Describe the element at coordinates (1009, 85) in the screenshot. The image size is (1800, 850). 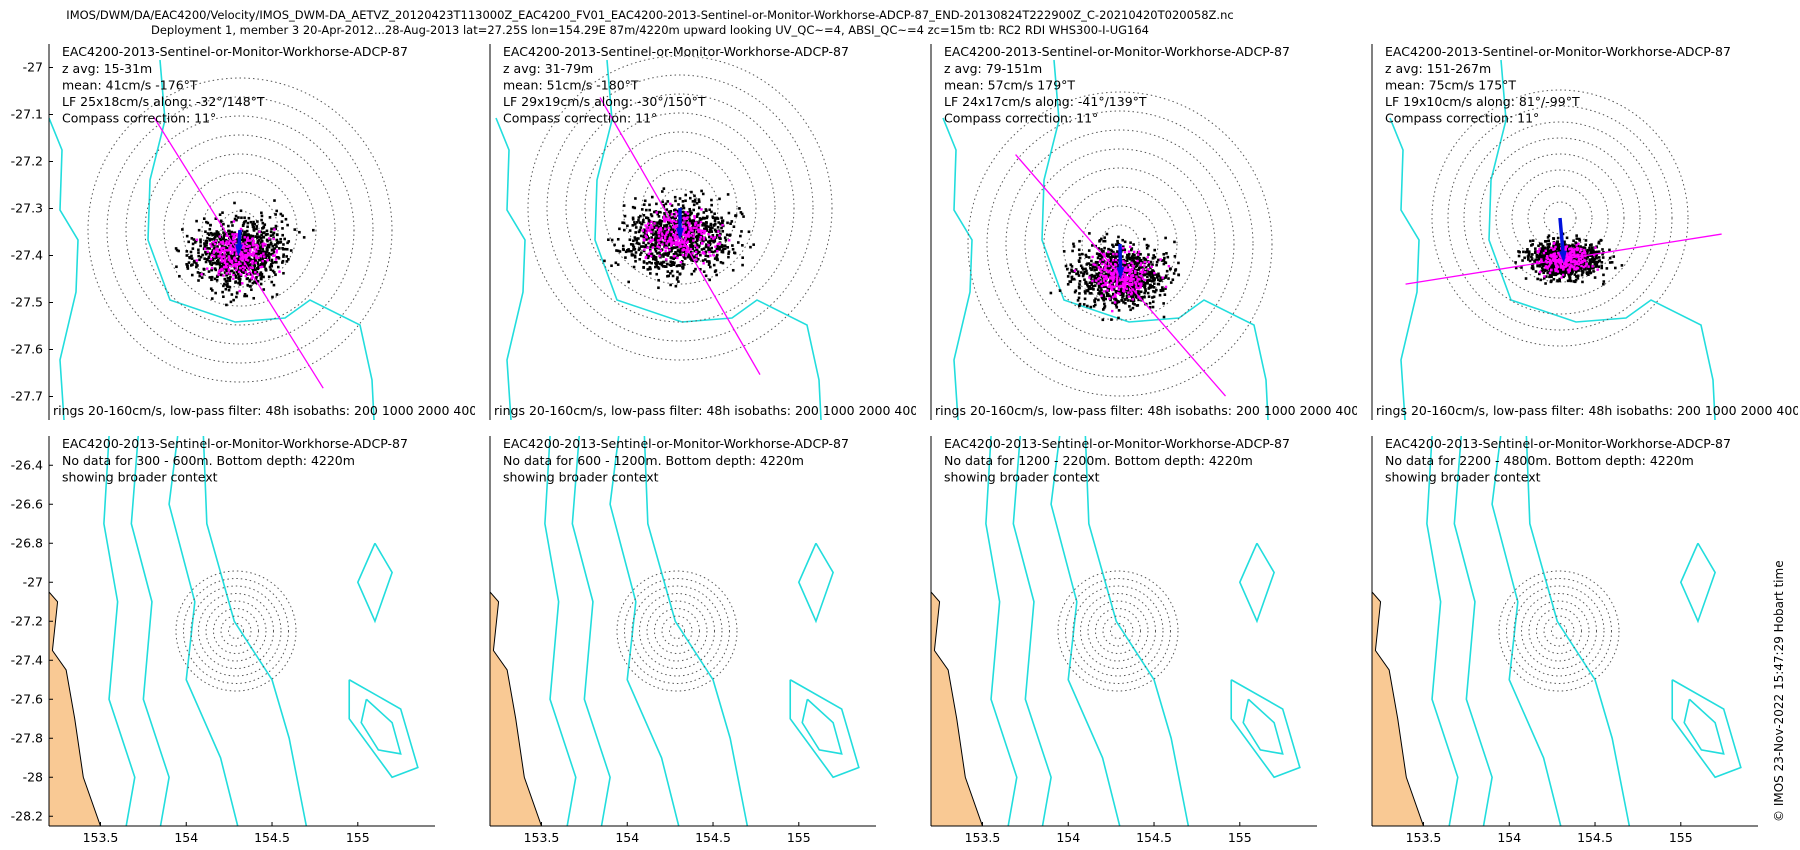
I see `panel-annotation-2: mean: 57cm/s 179°T` at that location.